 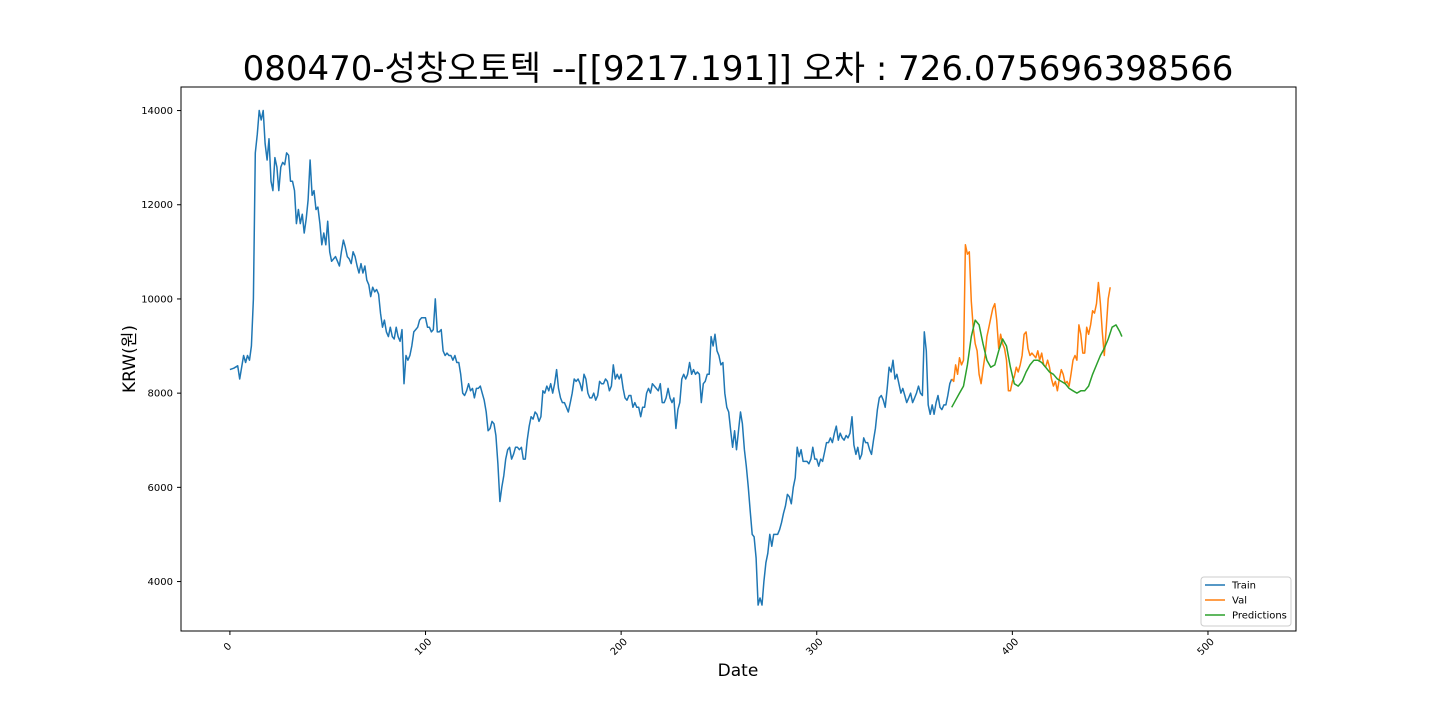 What do you see at coordinates (1031, 318) in the screenshot?
I see `series-line-val` at bounding box center [1031, 318].